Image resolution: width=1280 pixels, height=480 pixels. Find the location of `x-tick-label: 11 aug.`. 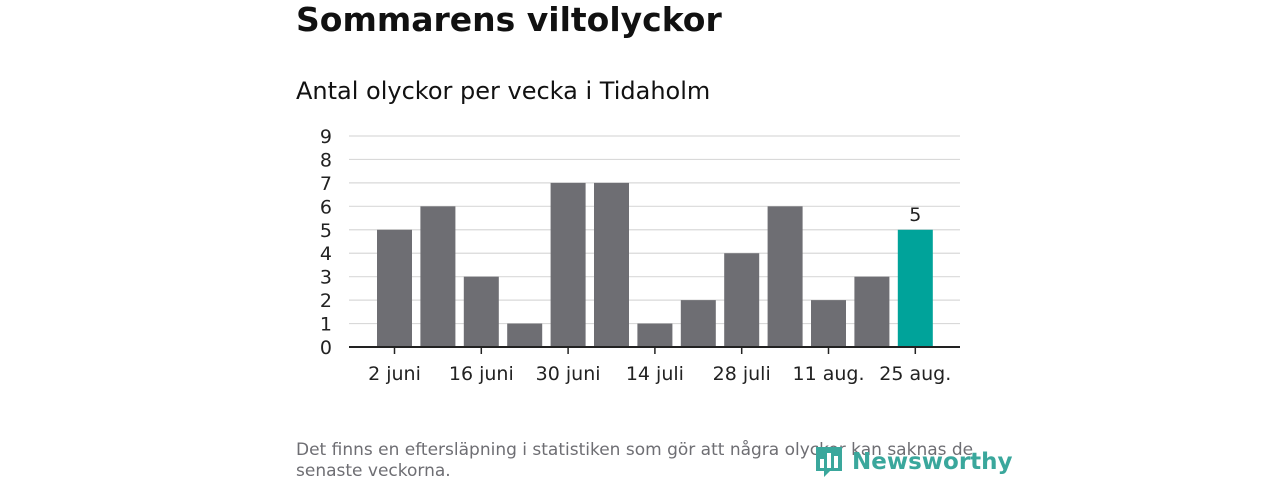

x-tick-label: 11 aug. is located at coordinates (828, 374).